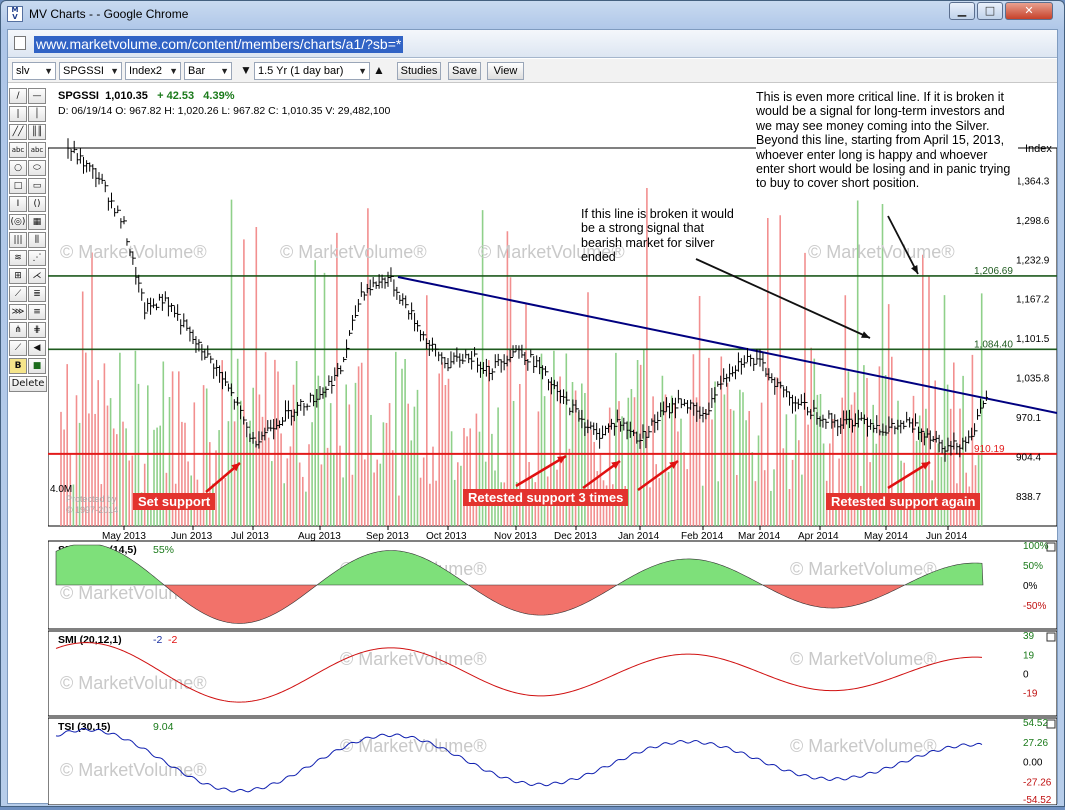 This screenshot has width=1065, height=810. What do you see at coordinates (246, 70) in the screenshot?
I see `period-down-icon: ▼` at bounding box center [246, 70].